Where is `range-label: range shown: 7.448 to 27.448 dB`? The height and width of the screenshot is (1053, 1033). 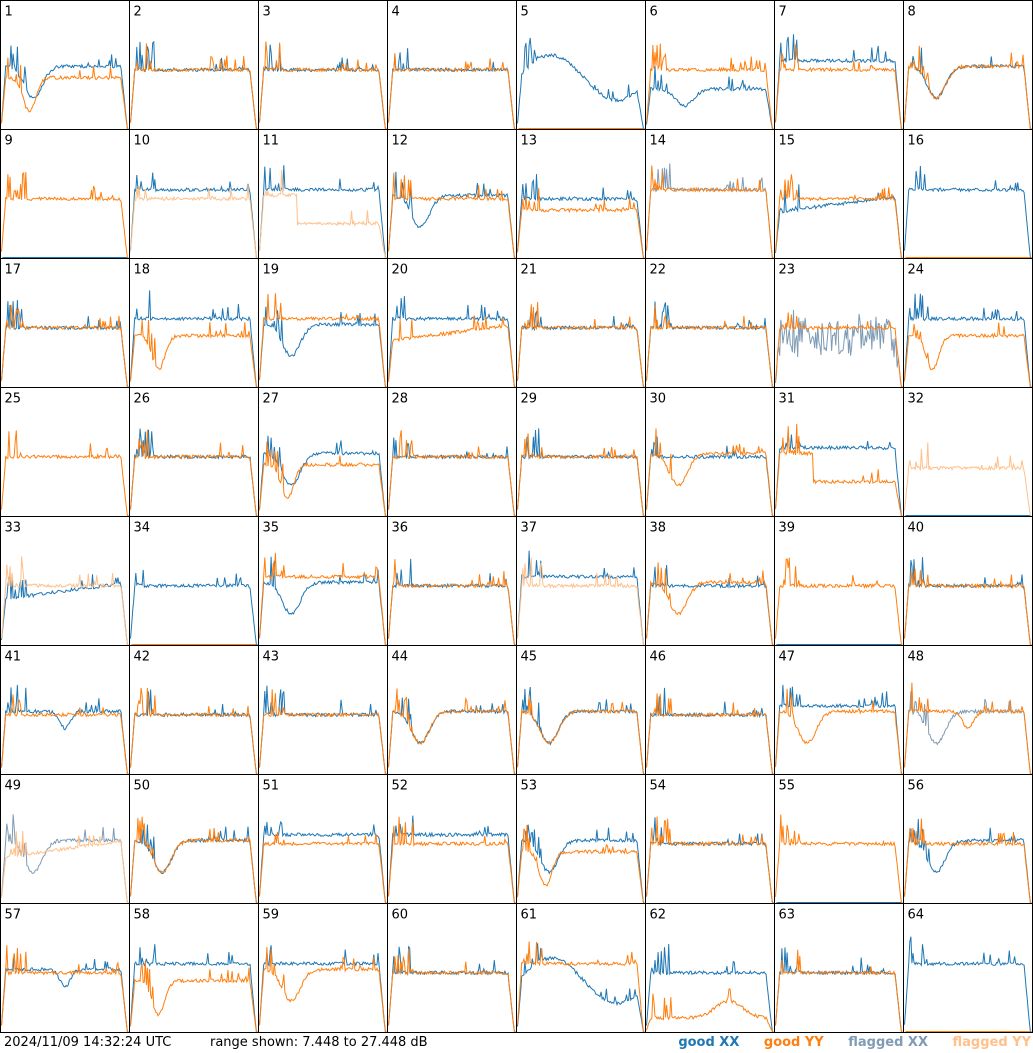 range-label: range shown: 7.448 to 27.448 dB is located at coordinates (319, 1042).